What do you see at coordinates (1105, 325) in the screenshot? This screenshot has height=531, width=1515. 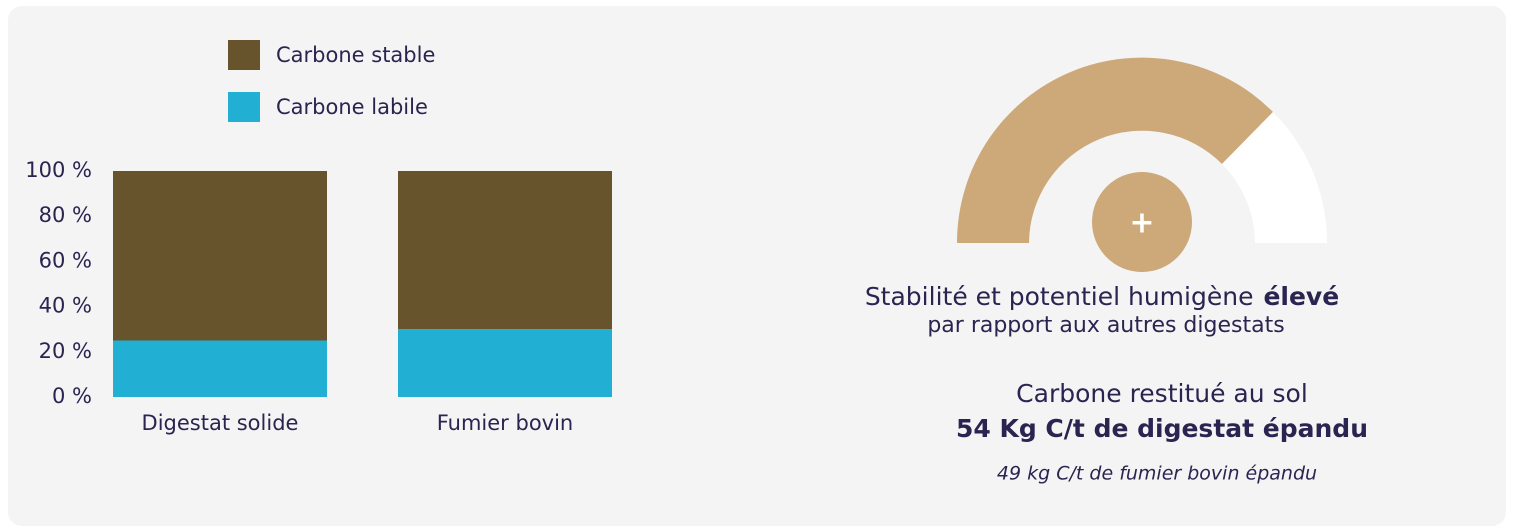 I see `stability-sub: par rapport aux autres digestats` at bounding box center [1105, 325].